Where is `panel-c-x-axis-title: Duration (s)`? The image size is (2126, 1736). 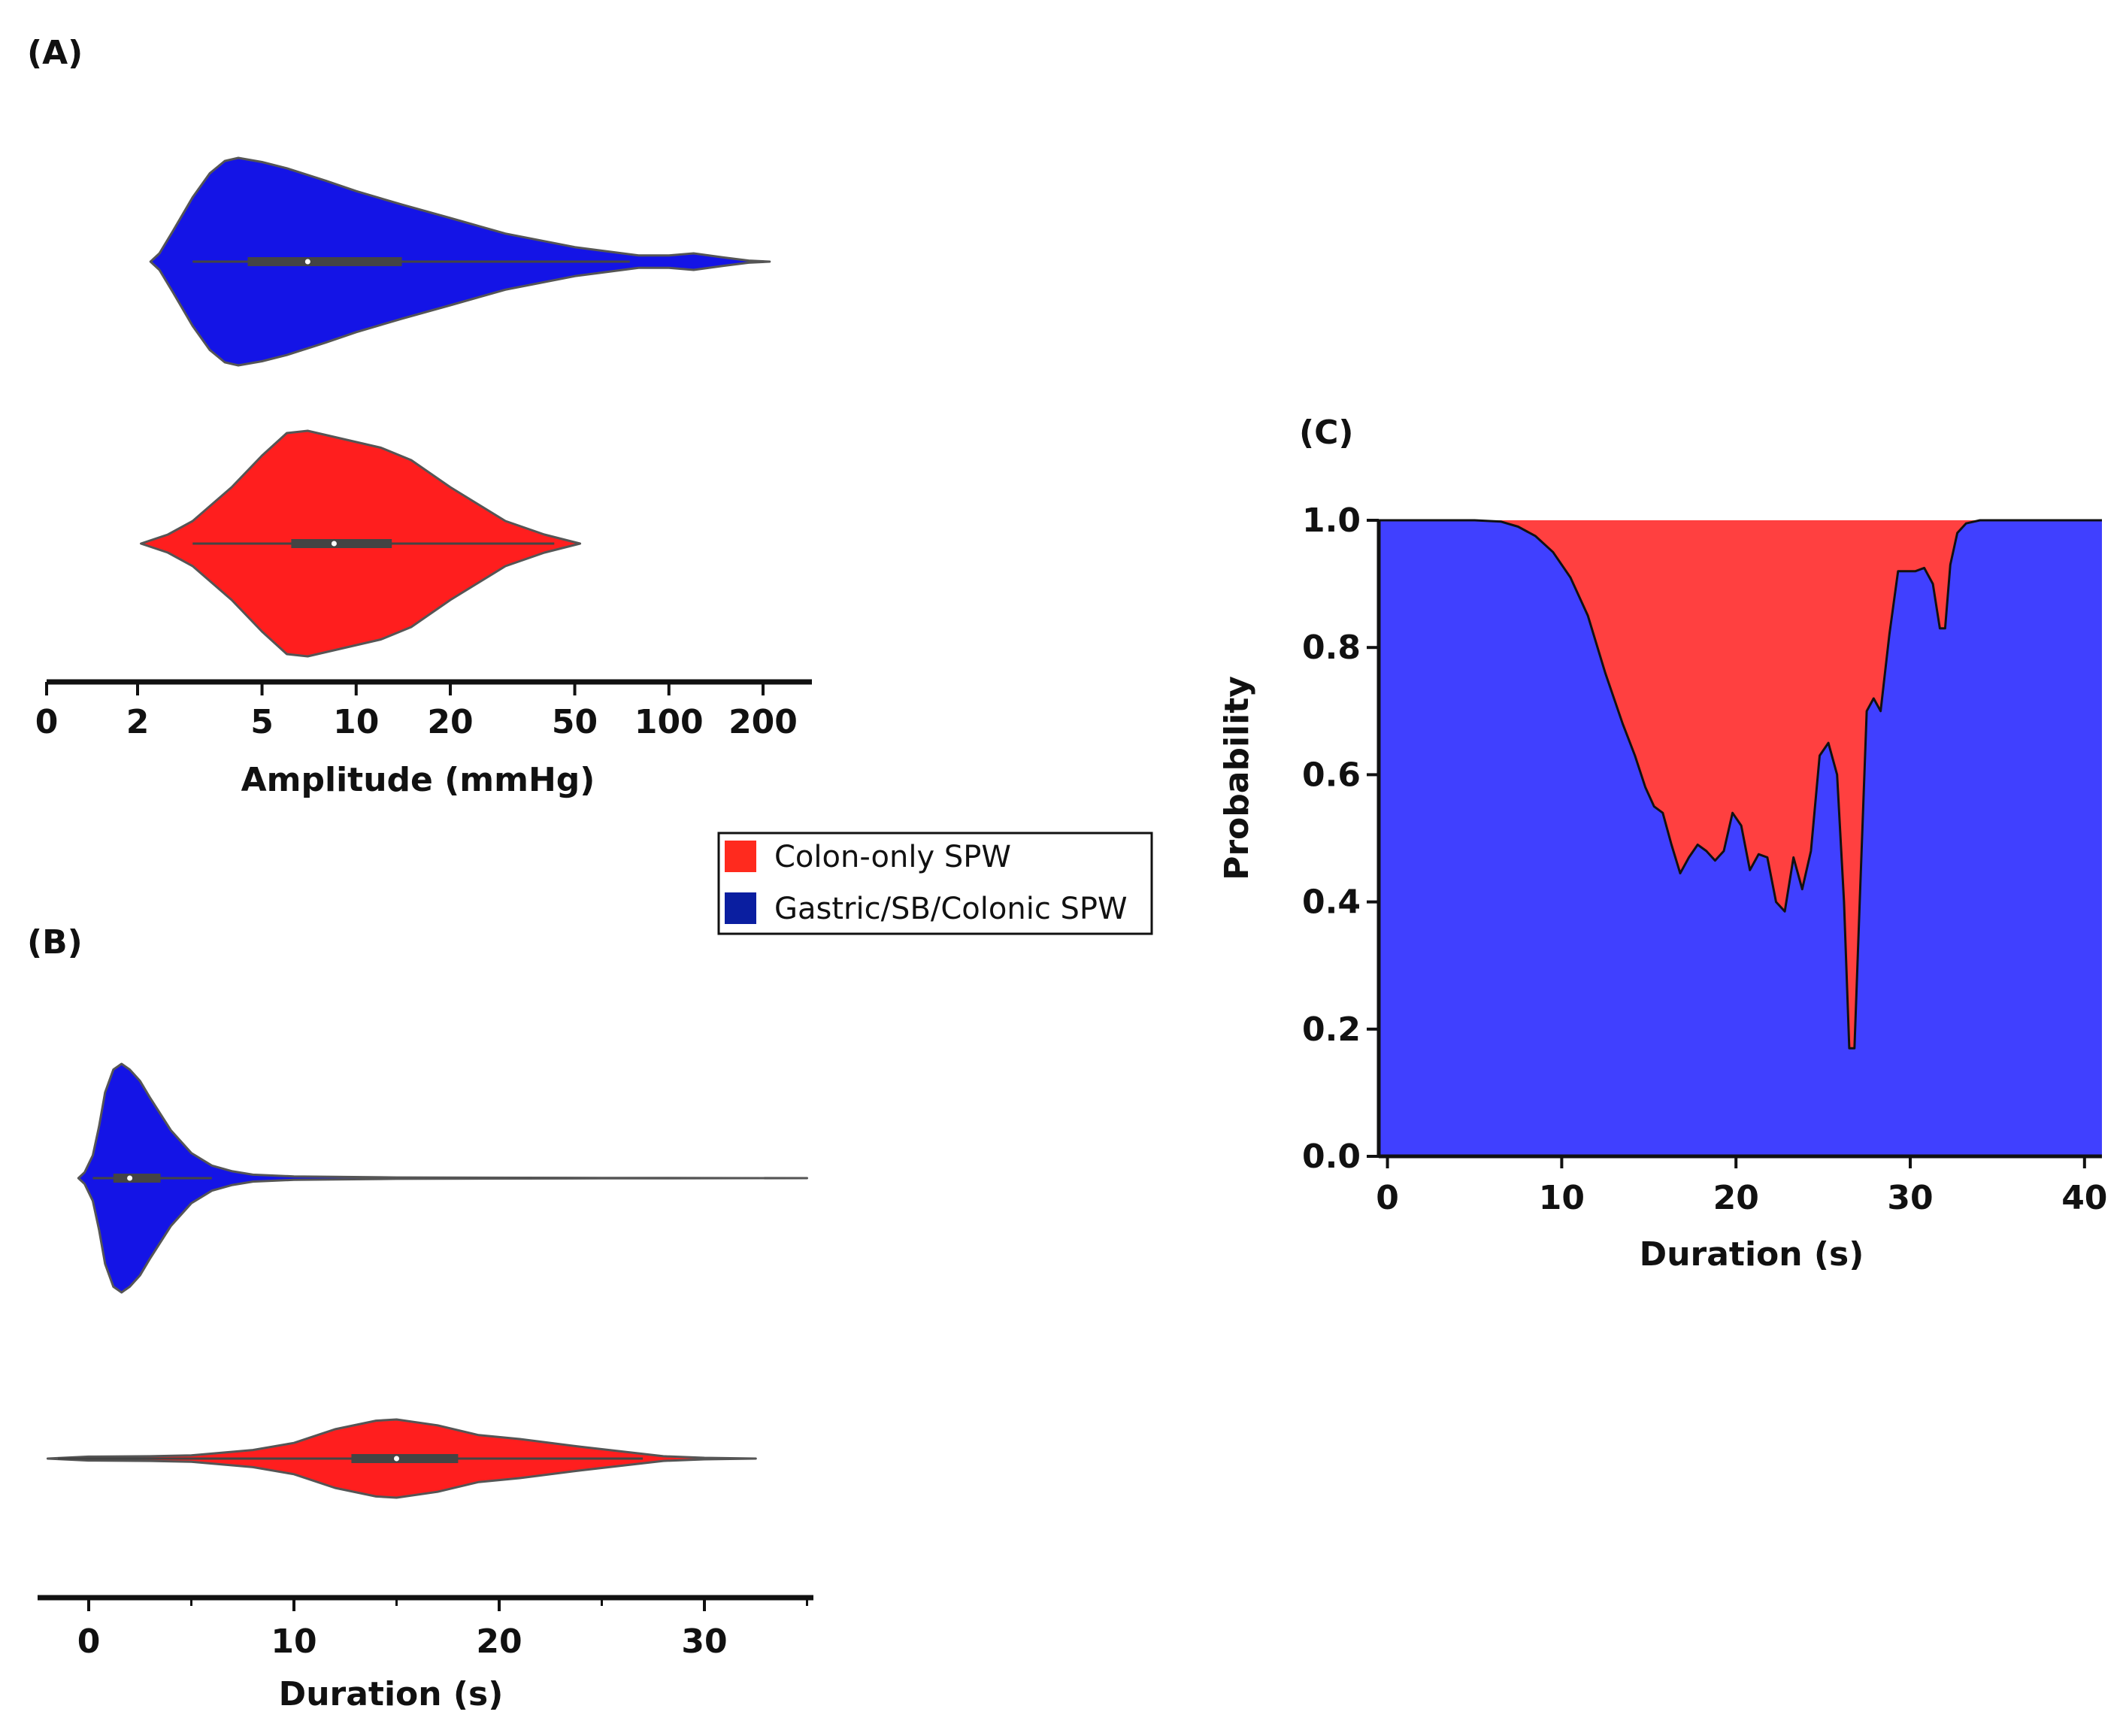
panel-c-x-axis-title: Duration (s) is located at coordinates (1752, 1254).